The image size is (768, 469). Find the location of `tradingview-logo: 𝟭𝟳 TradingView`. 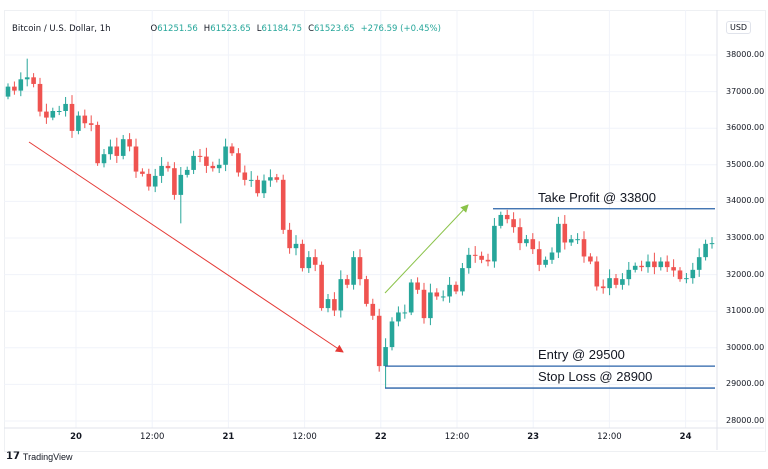

tradingview-logo: 𝟭𝟳 TradingView is located at coordinates (39, 456).